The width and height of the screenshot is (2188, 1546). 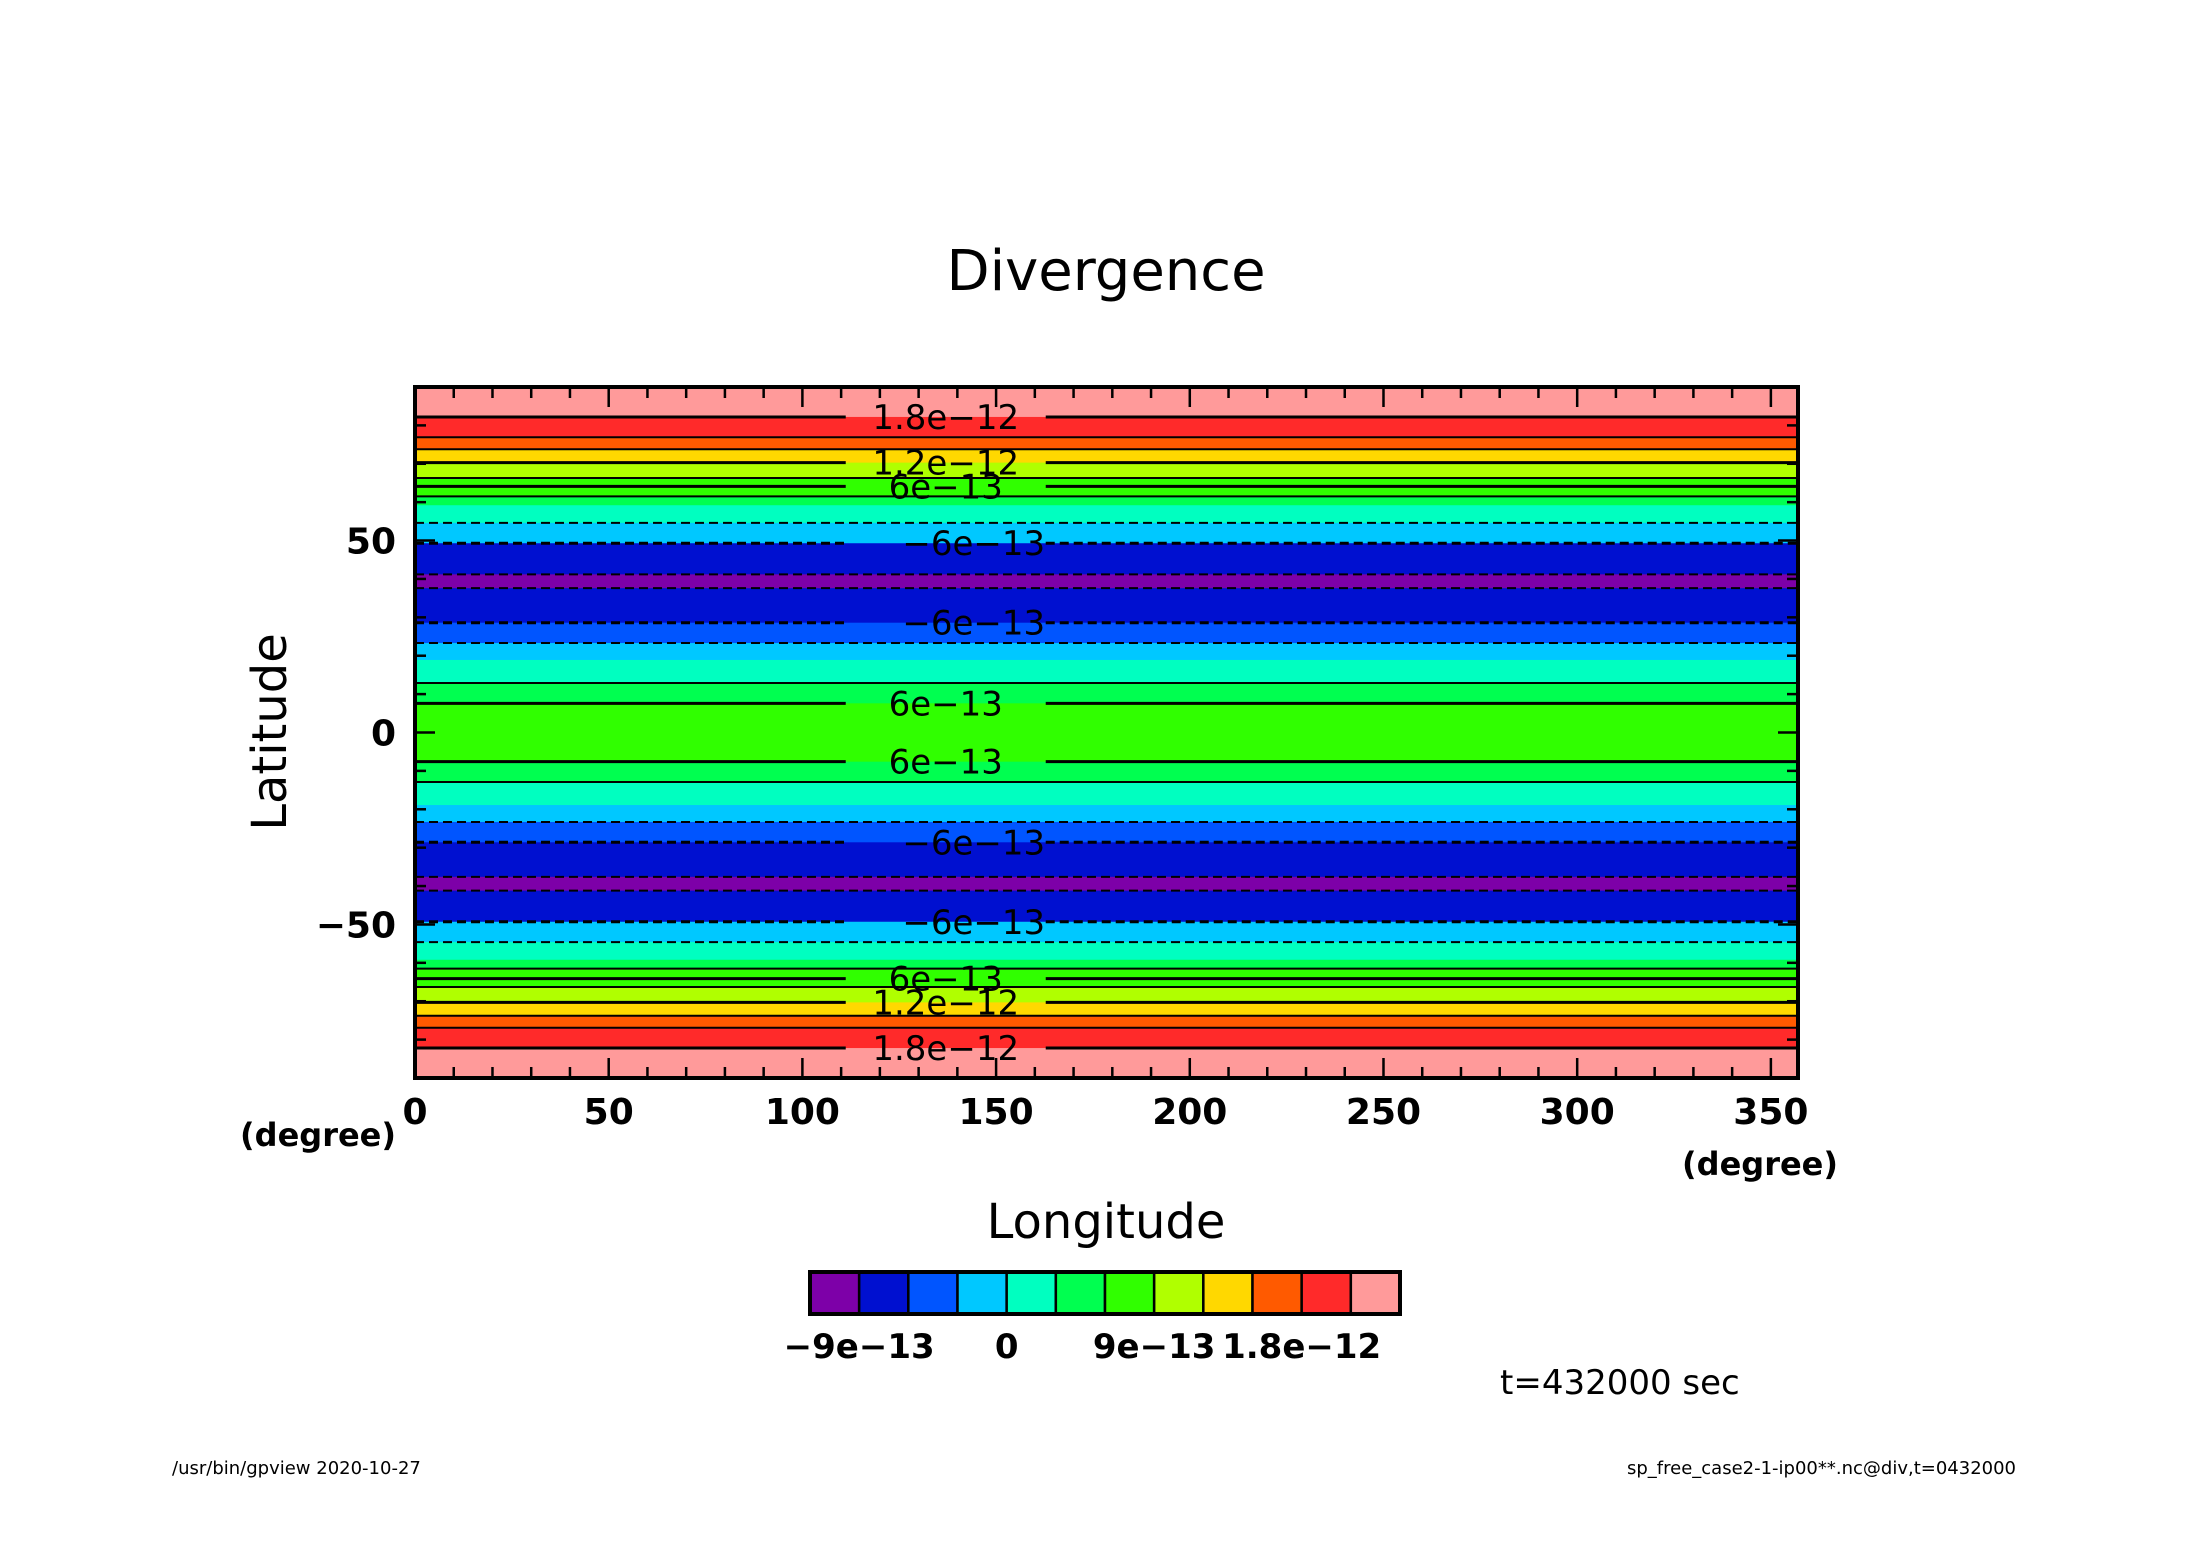 I want to click on x-tick-label: 50, so click(x=609, y=1112).